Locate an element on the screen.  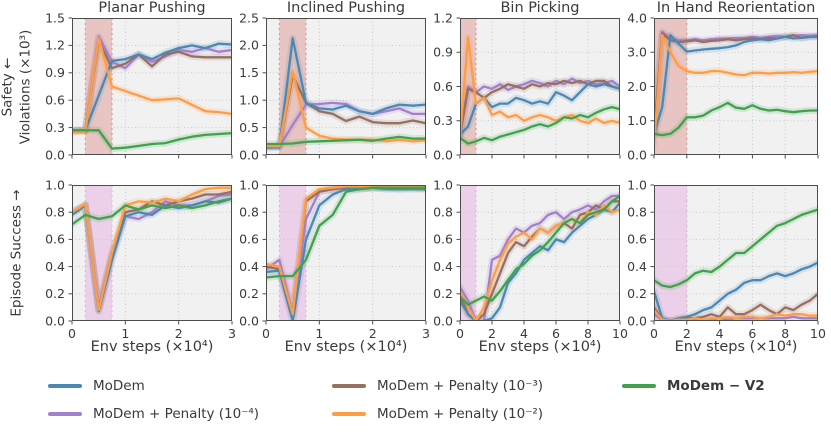
subplot-in-hand-reorientation-success: 0.0 0.2 0.4 0.6 0.8 1.0 0 2 4 6 8 10 is located at coordinates (726, 259).